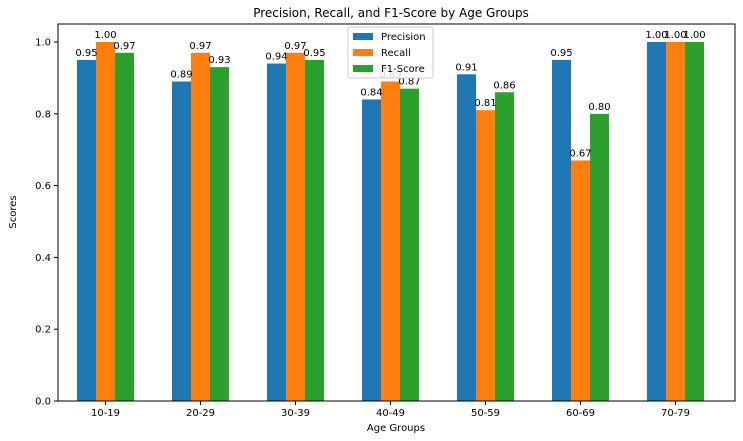  Describe the element at coordinates (105, 413) in the screenshot. I see `x-tick-label: 10-19` at that location.